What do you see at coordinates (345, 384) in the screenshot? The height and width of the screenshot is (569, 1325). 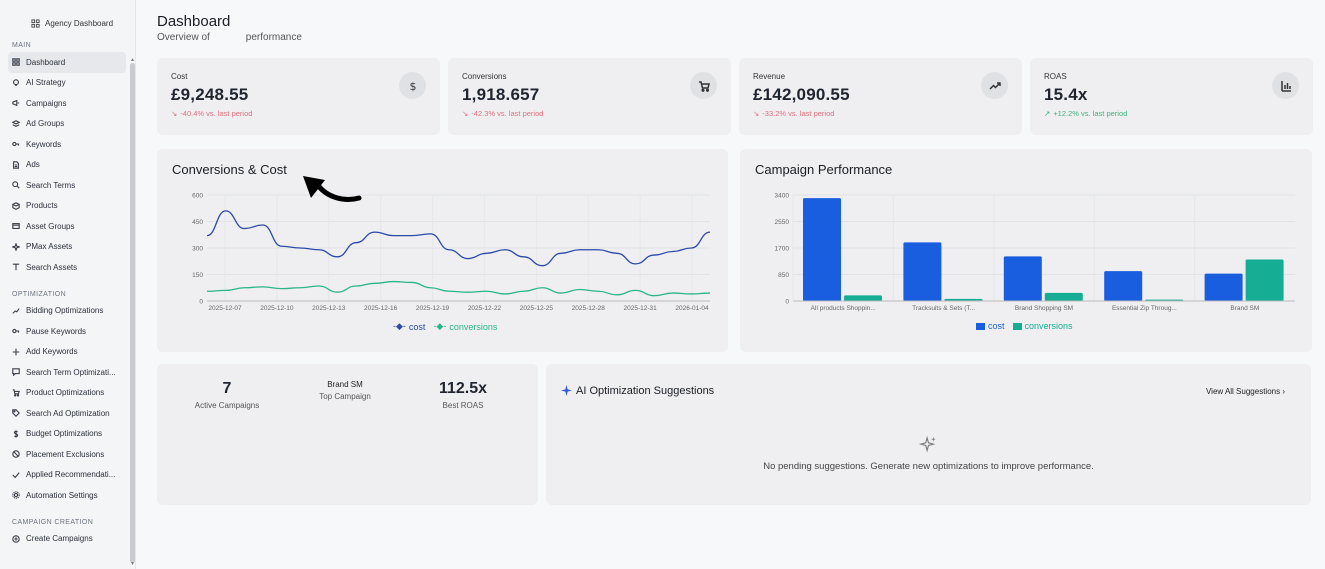 I see `stat-top-value: Brand SM` at bounding box center [345, 384].